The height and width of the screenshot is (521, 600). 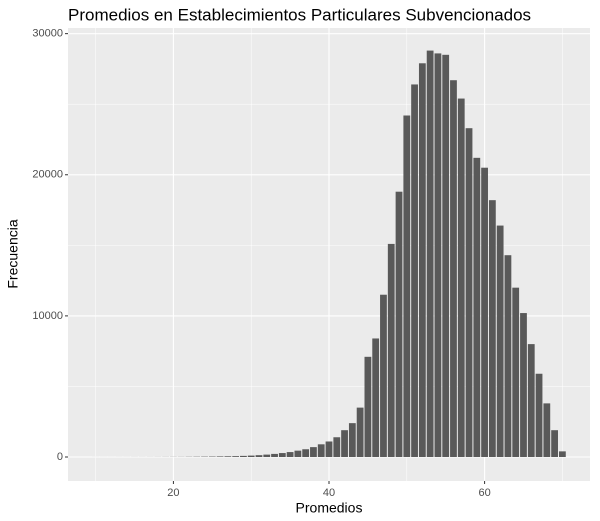 What do you see at coordinates (329, 508) in the screenshot?
I see `x-axis-label: Promedios` at bounding box center [329, 508].